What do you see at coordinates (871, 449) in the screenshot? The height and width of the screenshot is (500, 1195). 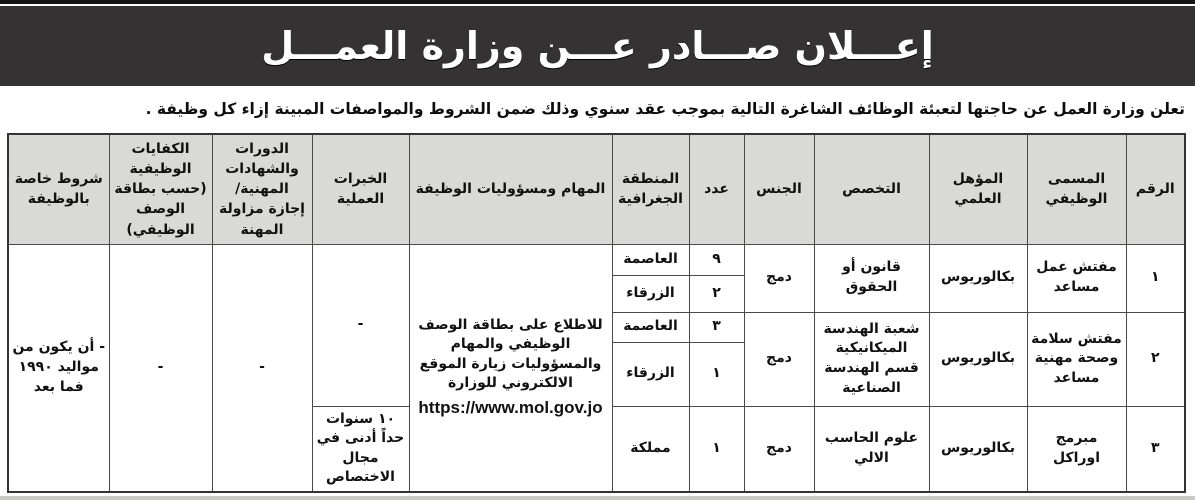 I see `cell-specialization-3: علوم الحاسب الالي` at bounding box center [871, 449].